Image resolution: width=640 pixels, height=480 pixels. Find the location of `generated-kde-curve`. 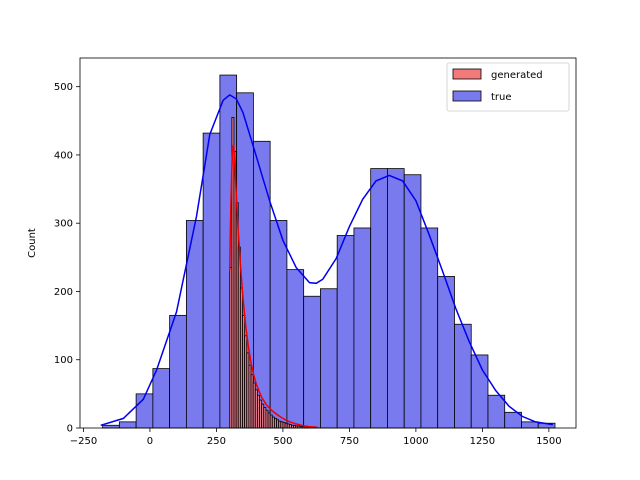

generated-kde-curve is located at coordinates (273, 286).